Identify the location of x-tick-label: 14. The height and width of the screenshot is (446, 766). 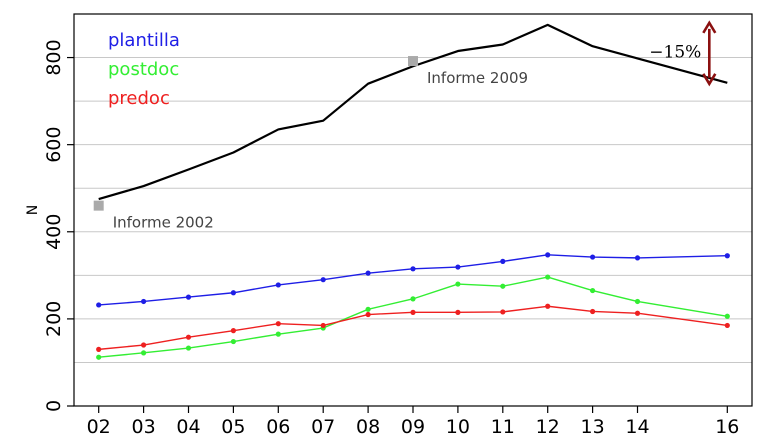
(637, 427).